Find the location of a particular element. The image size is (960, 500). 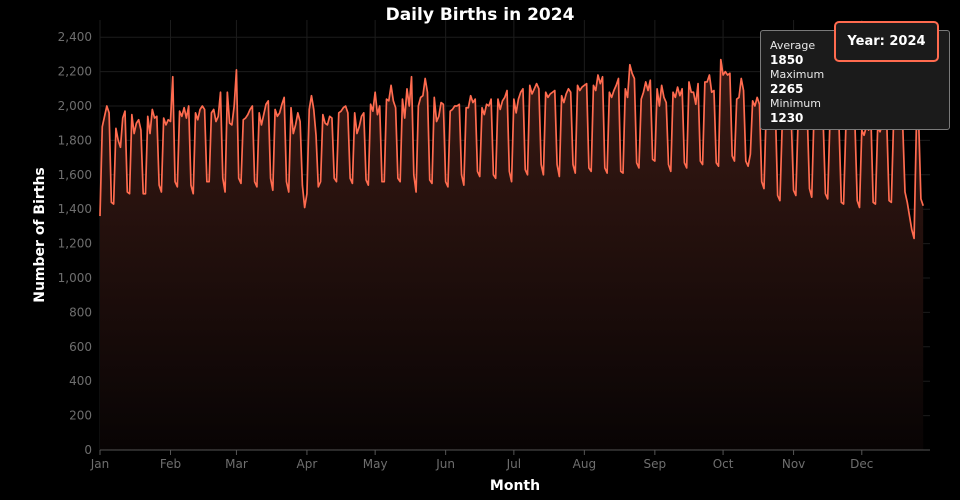

year-badge: Year: 2024 is located at coordinates (886, 41).